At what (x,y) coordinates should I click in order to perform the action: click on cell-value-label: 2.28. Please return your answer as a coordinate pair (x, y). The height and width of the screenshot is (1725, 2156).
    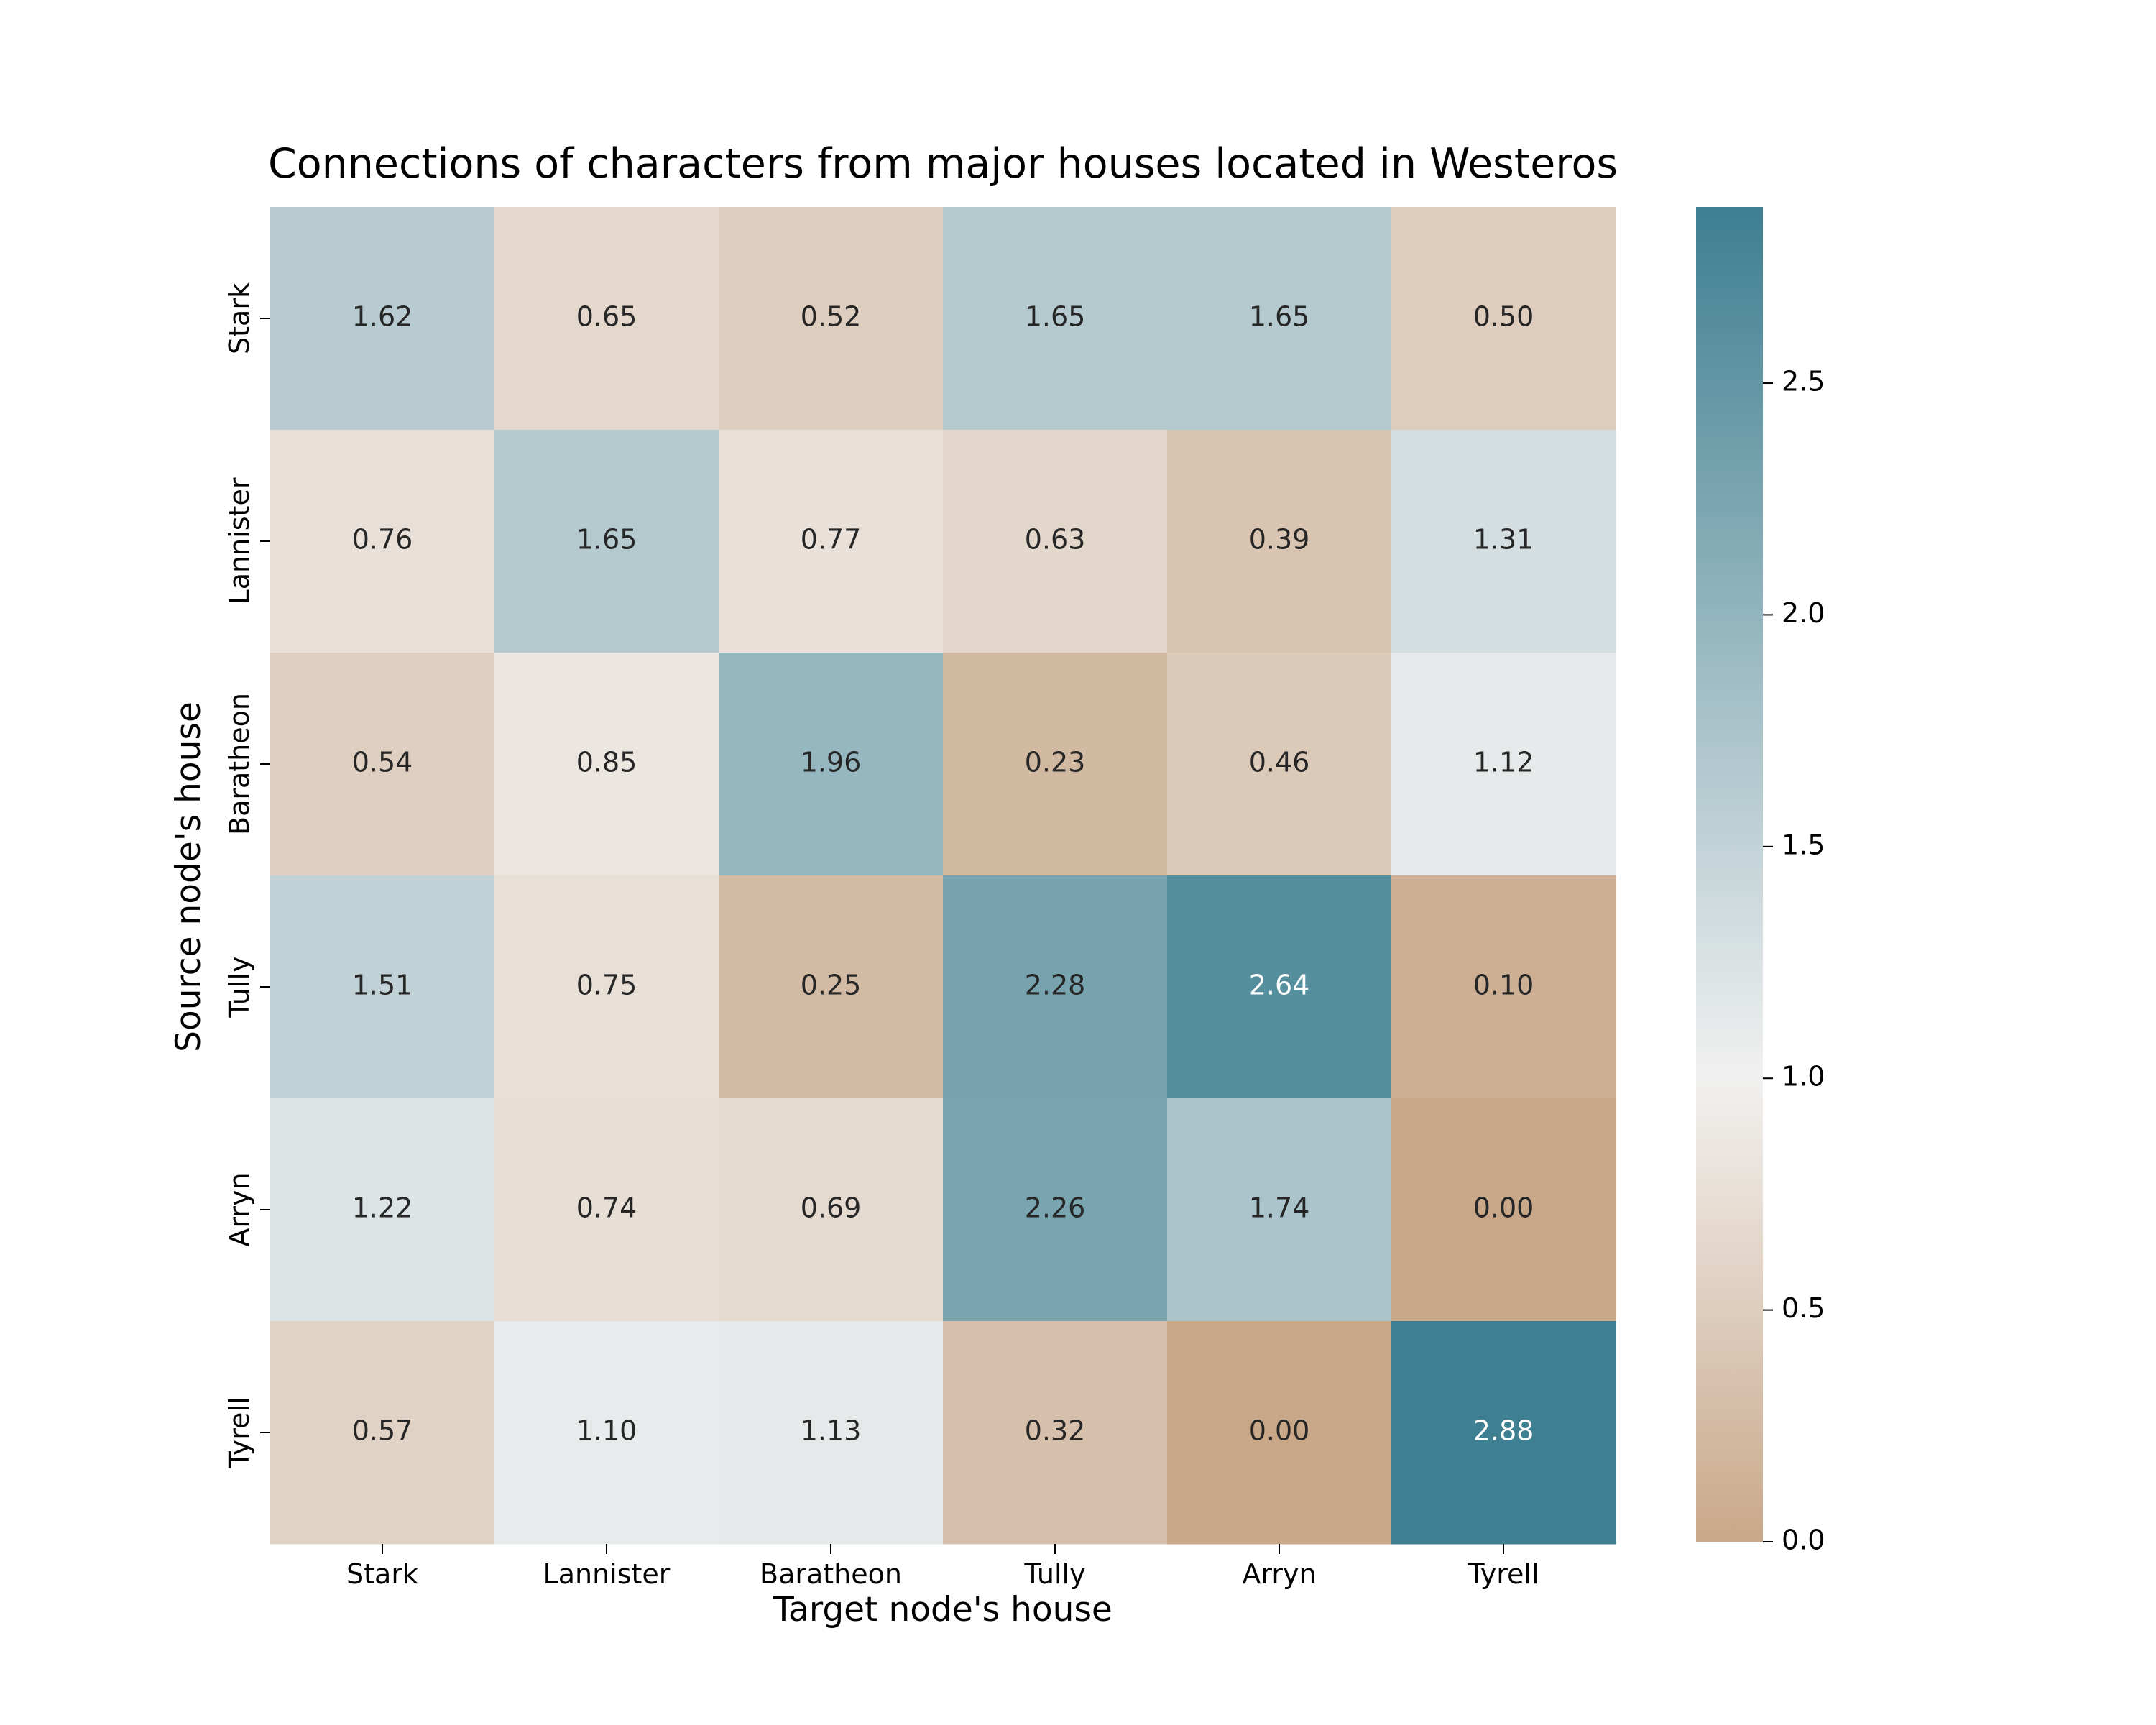
    Looking at the image, I should click on (1055, 985).